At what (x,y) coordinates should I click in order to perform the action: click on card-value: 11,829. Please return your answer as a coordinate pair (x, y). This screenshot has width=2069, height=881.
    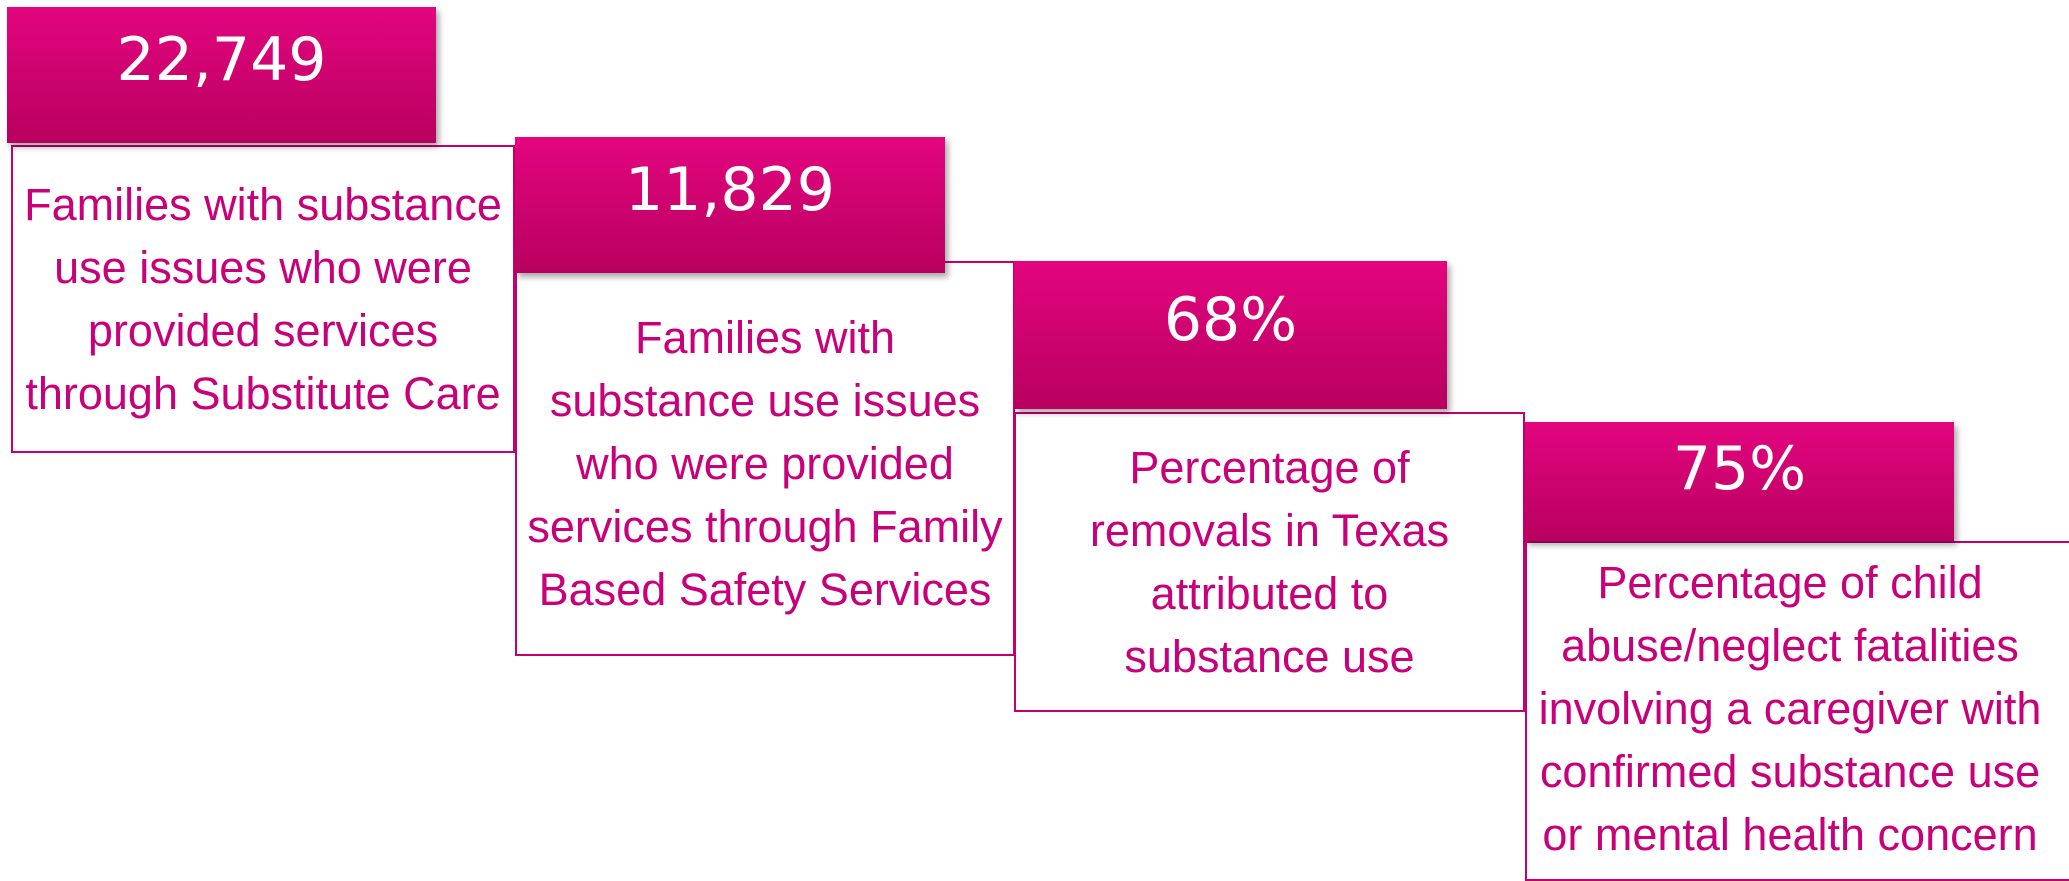
    Looking at the image, I should click on (730, 205).